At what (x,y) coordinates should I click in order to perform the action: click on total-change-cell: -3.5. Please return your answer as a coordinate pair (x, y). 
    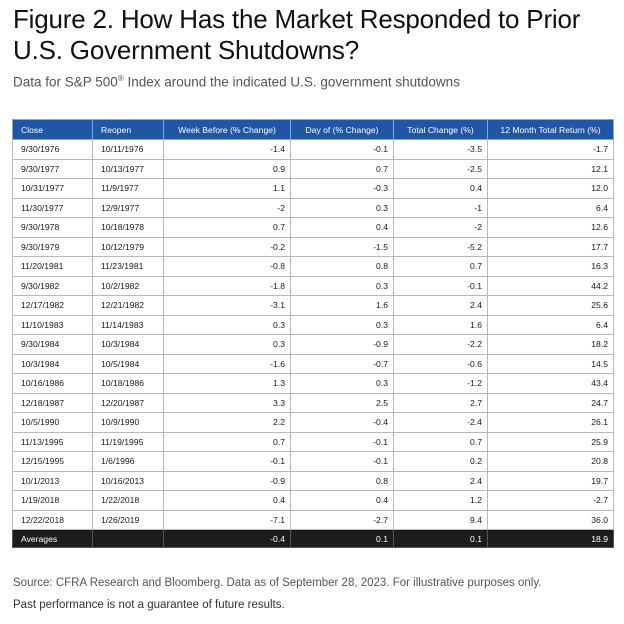
    Looking at the image, I should click on (440, 149).